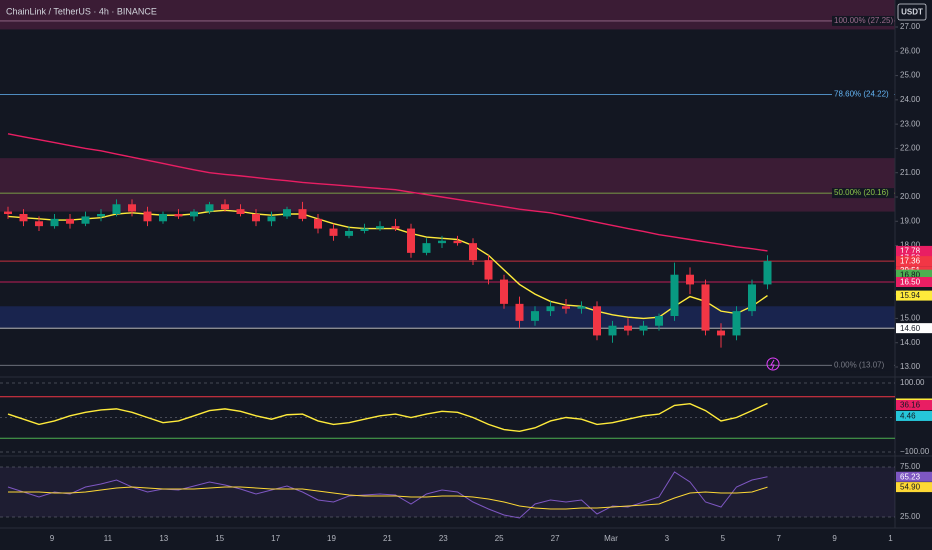  I want to click on x-tick-label: 23, so click(443, 538).